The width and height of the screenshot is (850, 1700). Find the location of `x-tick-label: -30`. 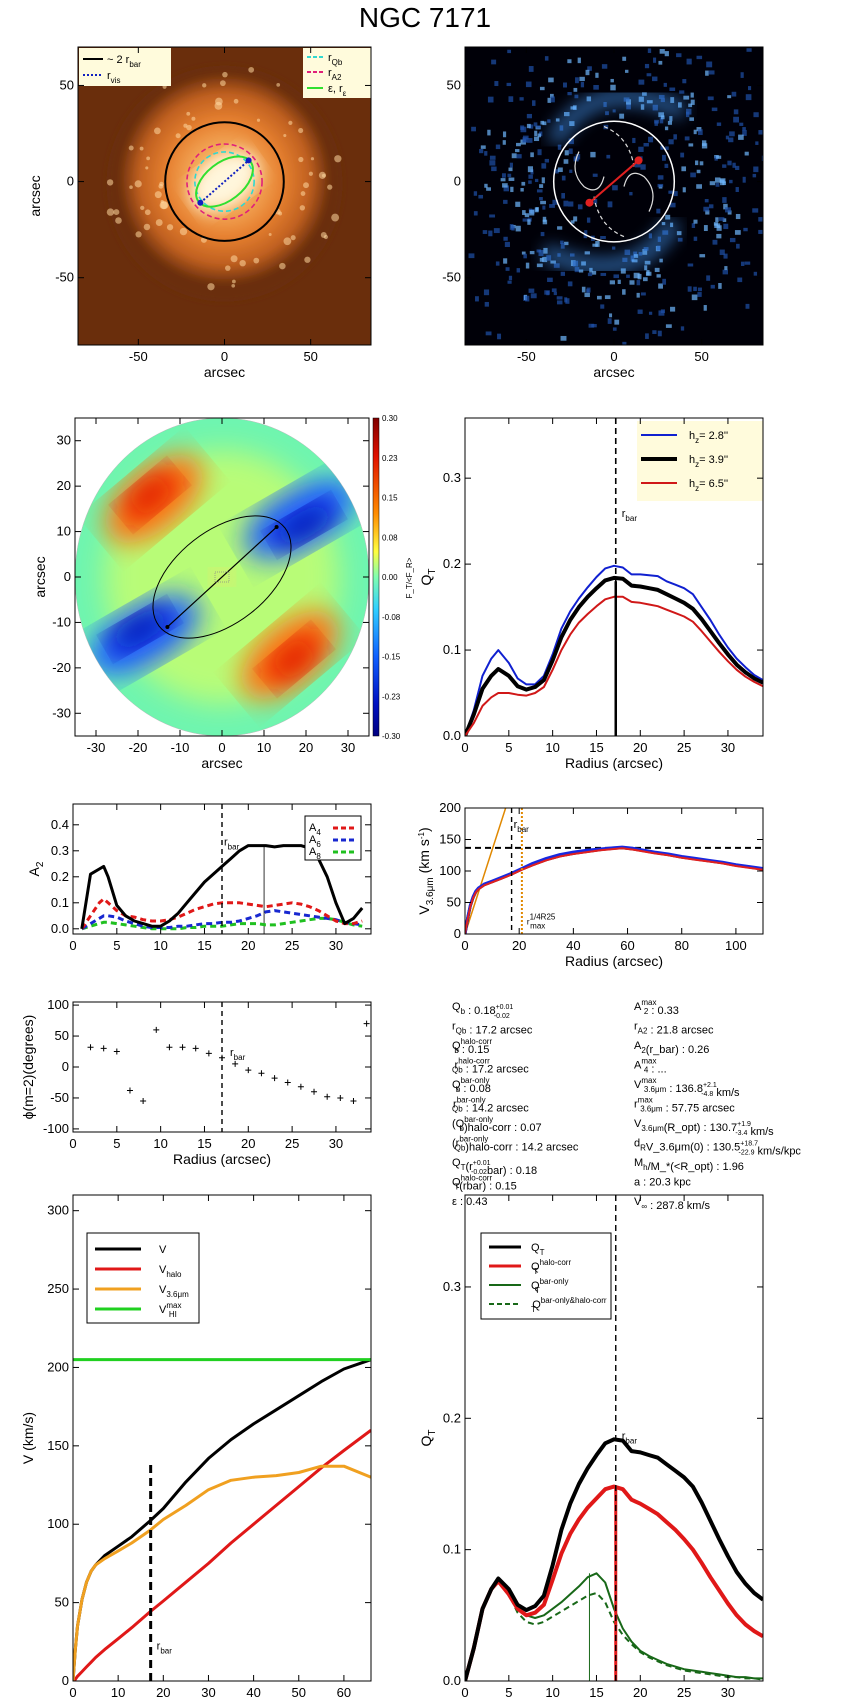

x-tick-label: -30 is located at coordinates (96, 747).